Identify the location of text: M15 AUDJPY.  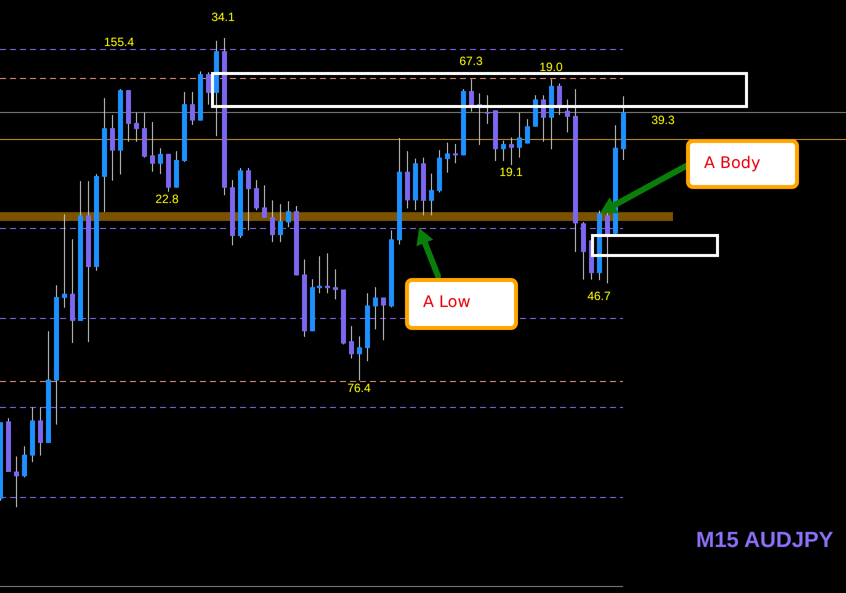
(765, 540).